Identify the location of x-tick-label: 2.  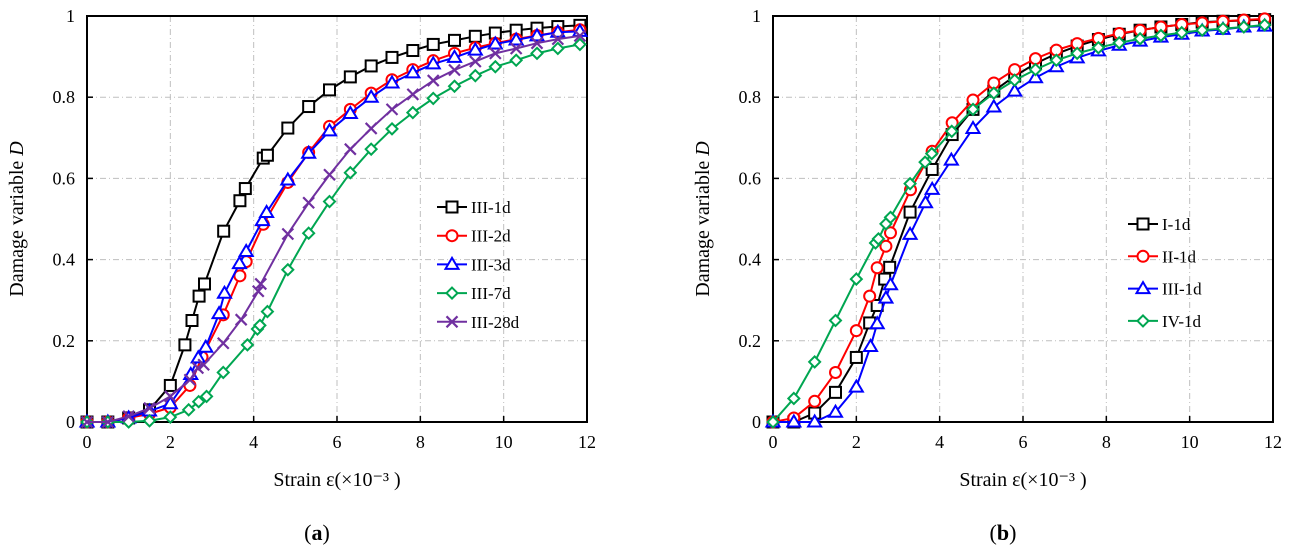
(170, 442).